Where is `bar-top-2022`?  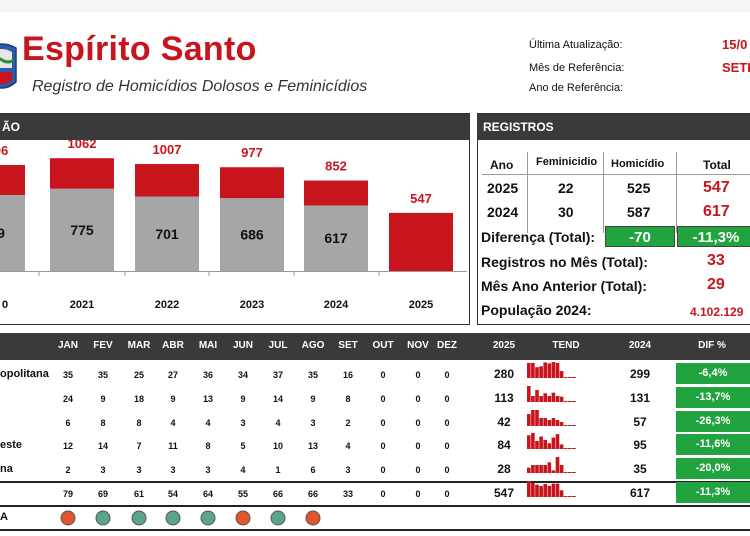
bar-top-2022 is located at coordinates (167, 180).